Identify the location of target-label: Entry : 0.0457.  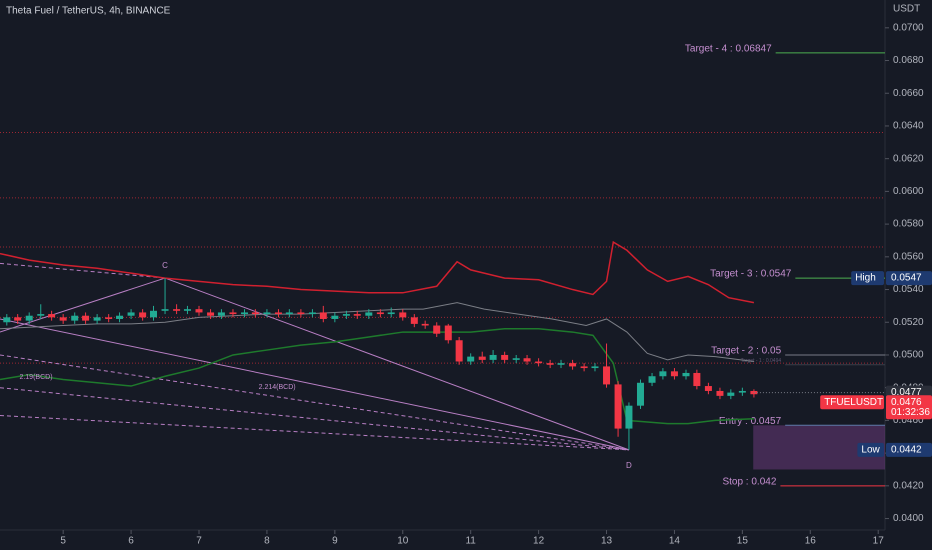
(750, 421).